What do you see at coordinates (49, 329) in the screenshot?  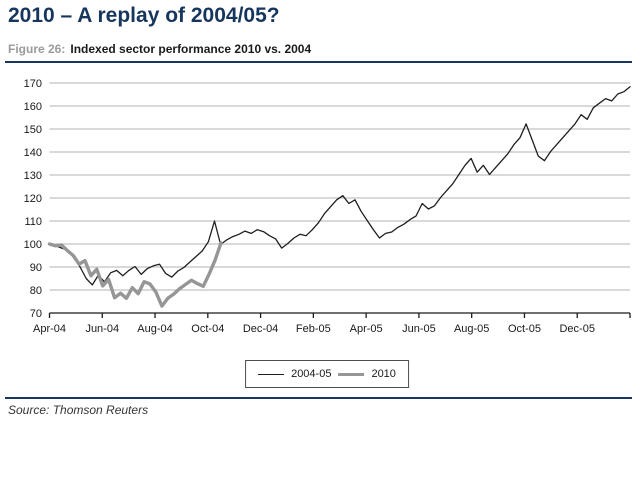 I see `x-axis-tick-label: Apr-04` at bounding box center [49, 329].